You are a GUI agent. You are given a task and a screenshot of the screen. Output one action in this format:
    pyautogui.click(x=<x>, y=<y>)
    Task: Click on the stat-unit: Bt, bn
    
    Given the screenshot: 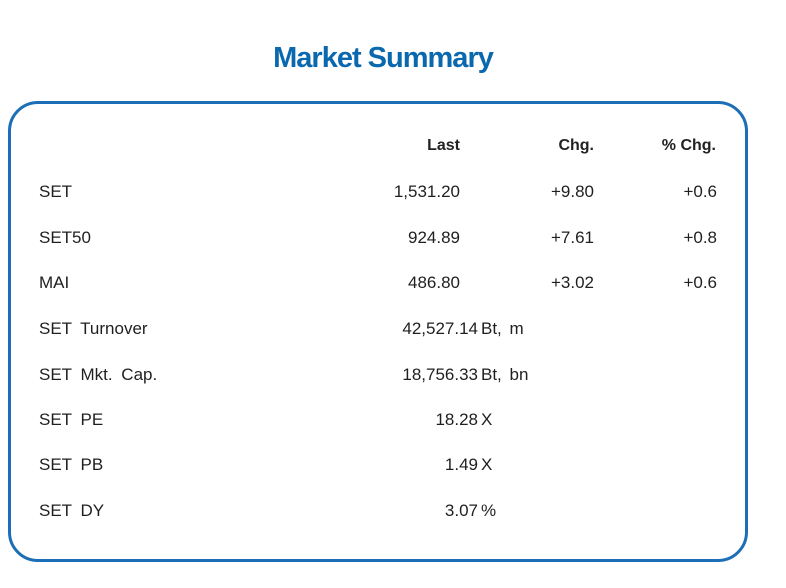 What is the action you would take?
    pyautogui.click(x=505, y=374)
    